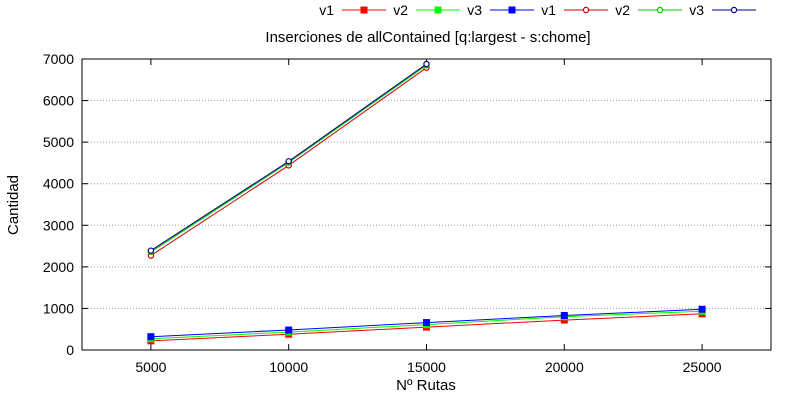  I want to click on y-tick-label: 6000, so click(58, 101).